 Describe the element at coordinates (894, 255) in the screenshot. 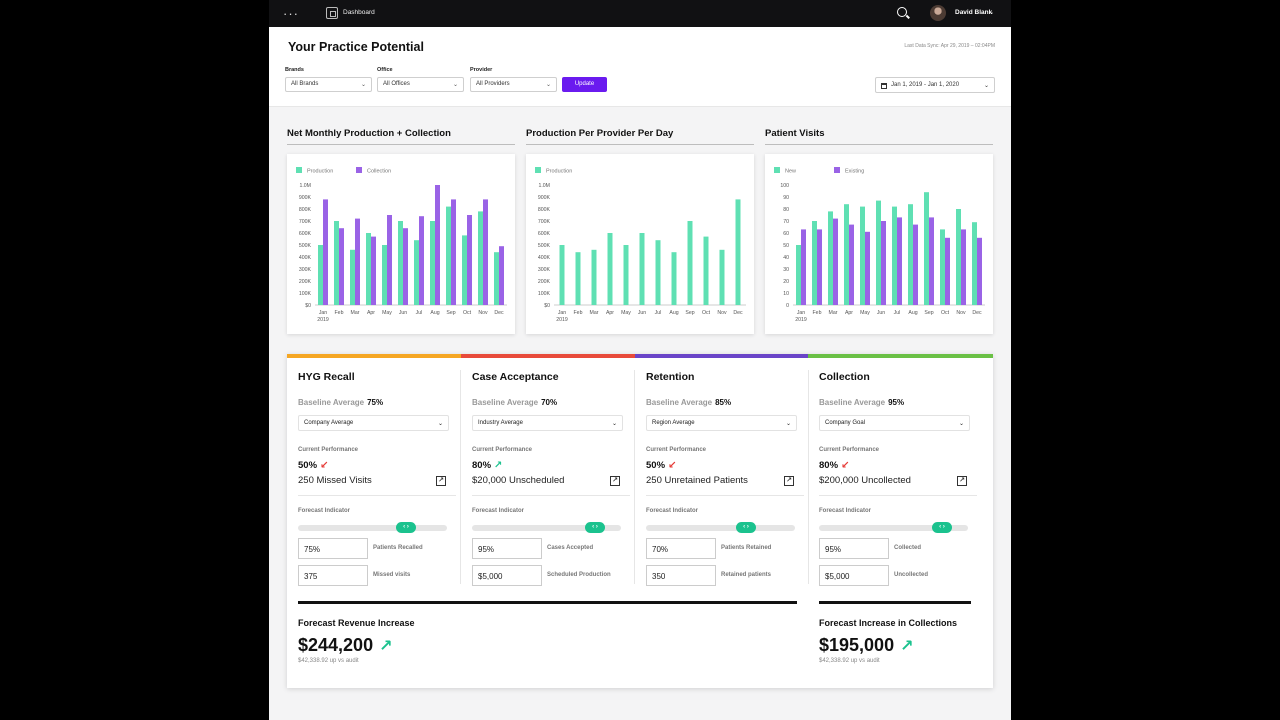

I see `bar-new-jul` at that location.